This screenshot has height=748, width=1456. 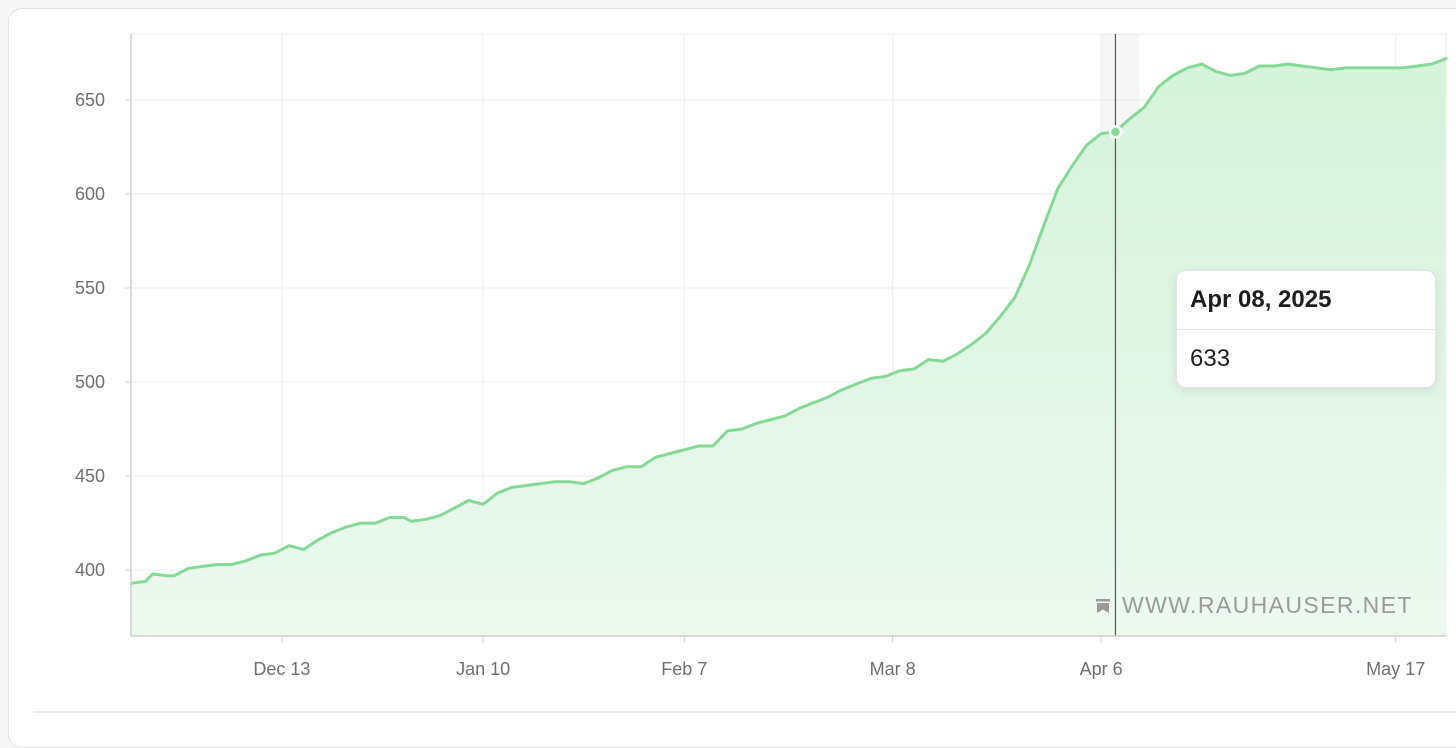 What do you see at coordinates (90, 335) in the screenshot?
I see `y-tick-labels: 400 450 500 550 600 650` at bounding box center [90, 335].